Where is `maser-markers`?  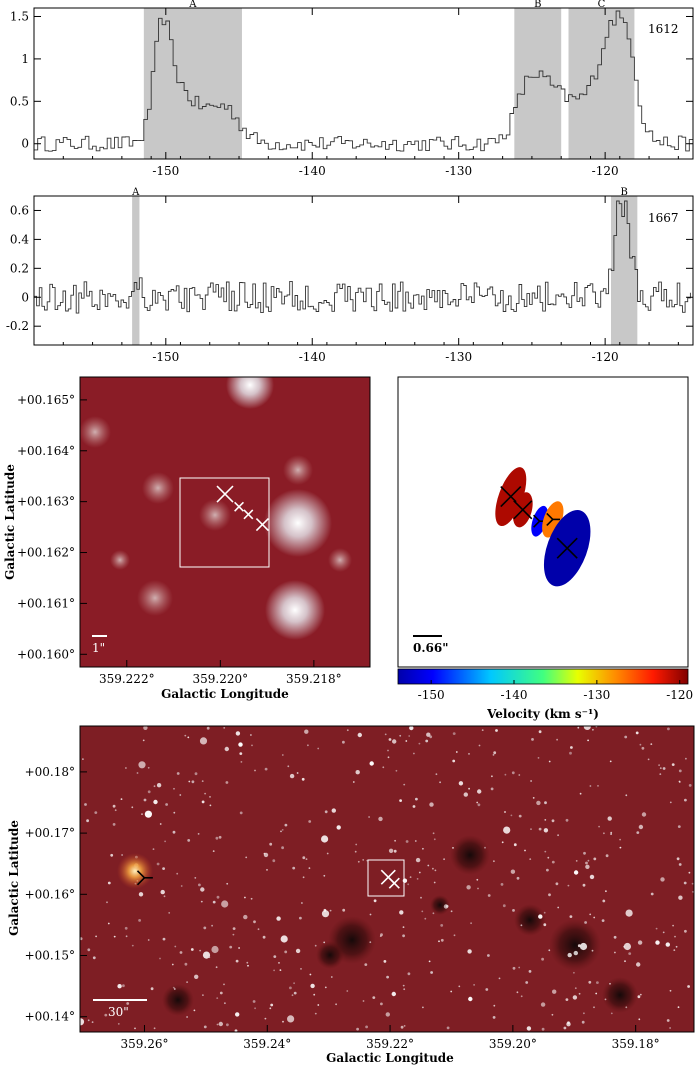 maser-markers is located at coordinates (268, 879).